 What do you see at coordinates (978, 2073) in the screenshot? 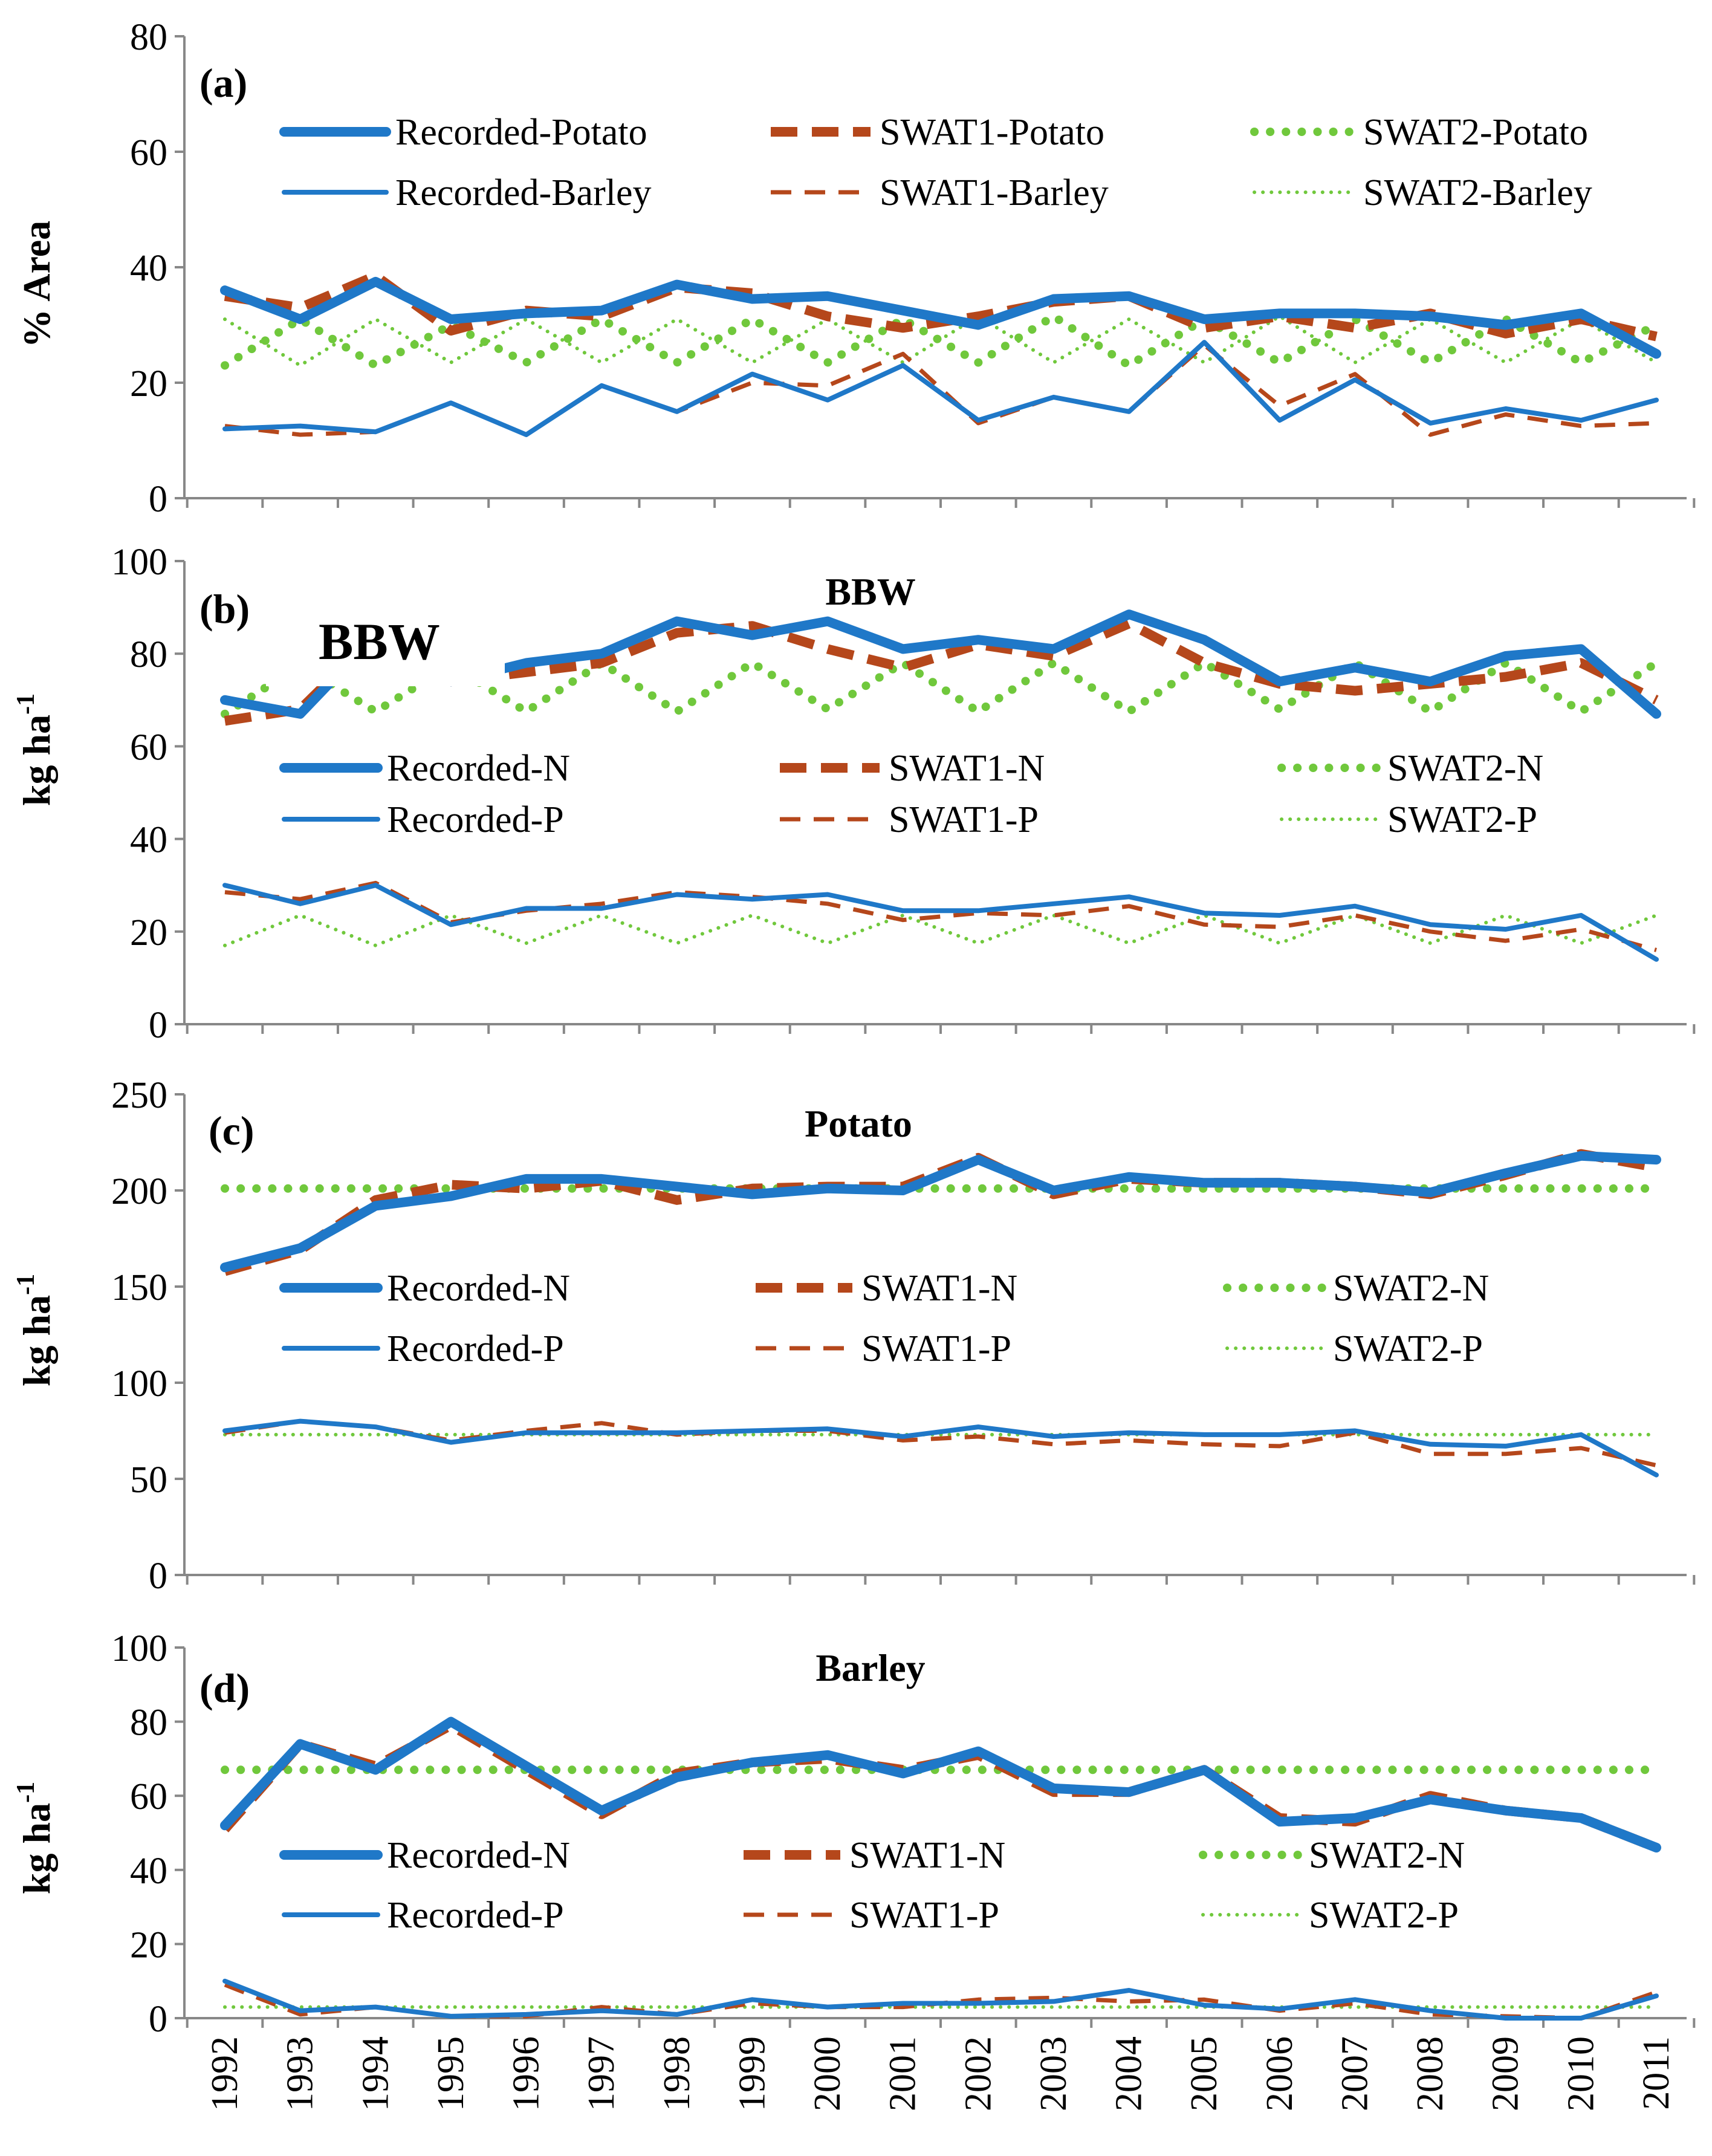
I see `x-tick-label: 2002` at bounding box center [978, 2073].